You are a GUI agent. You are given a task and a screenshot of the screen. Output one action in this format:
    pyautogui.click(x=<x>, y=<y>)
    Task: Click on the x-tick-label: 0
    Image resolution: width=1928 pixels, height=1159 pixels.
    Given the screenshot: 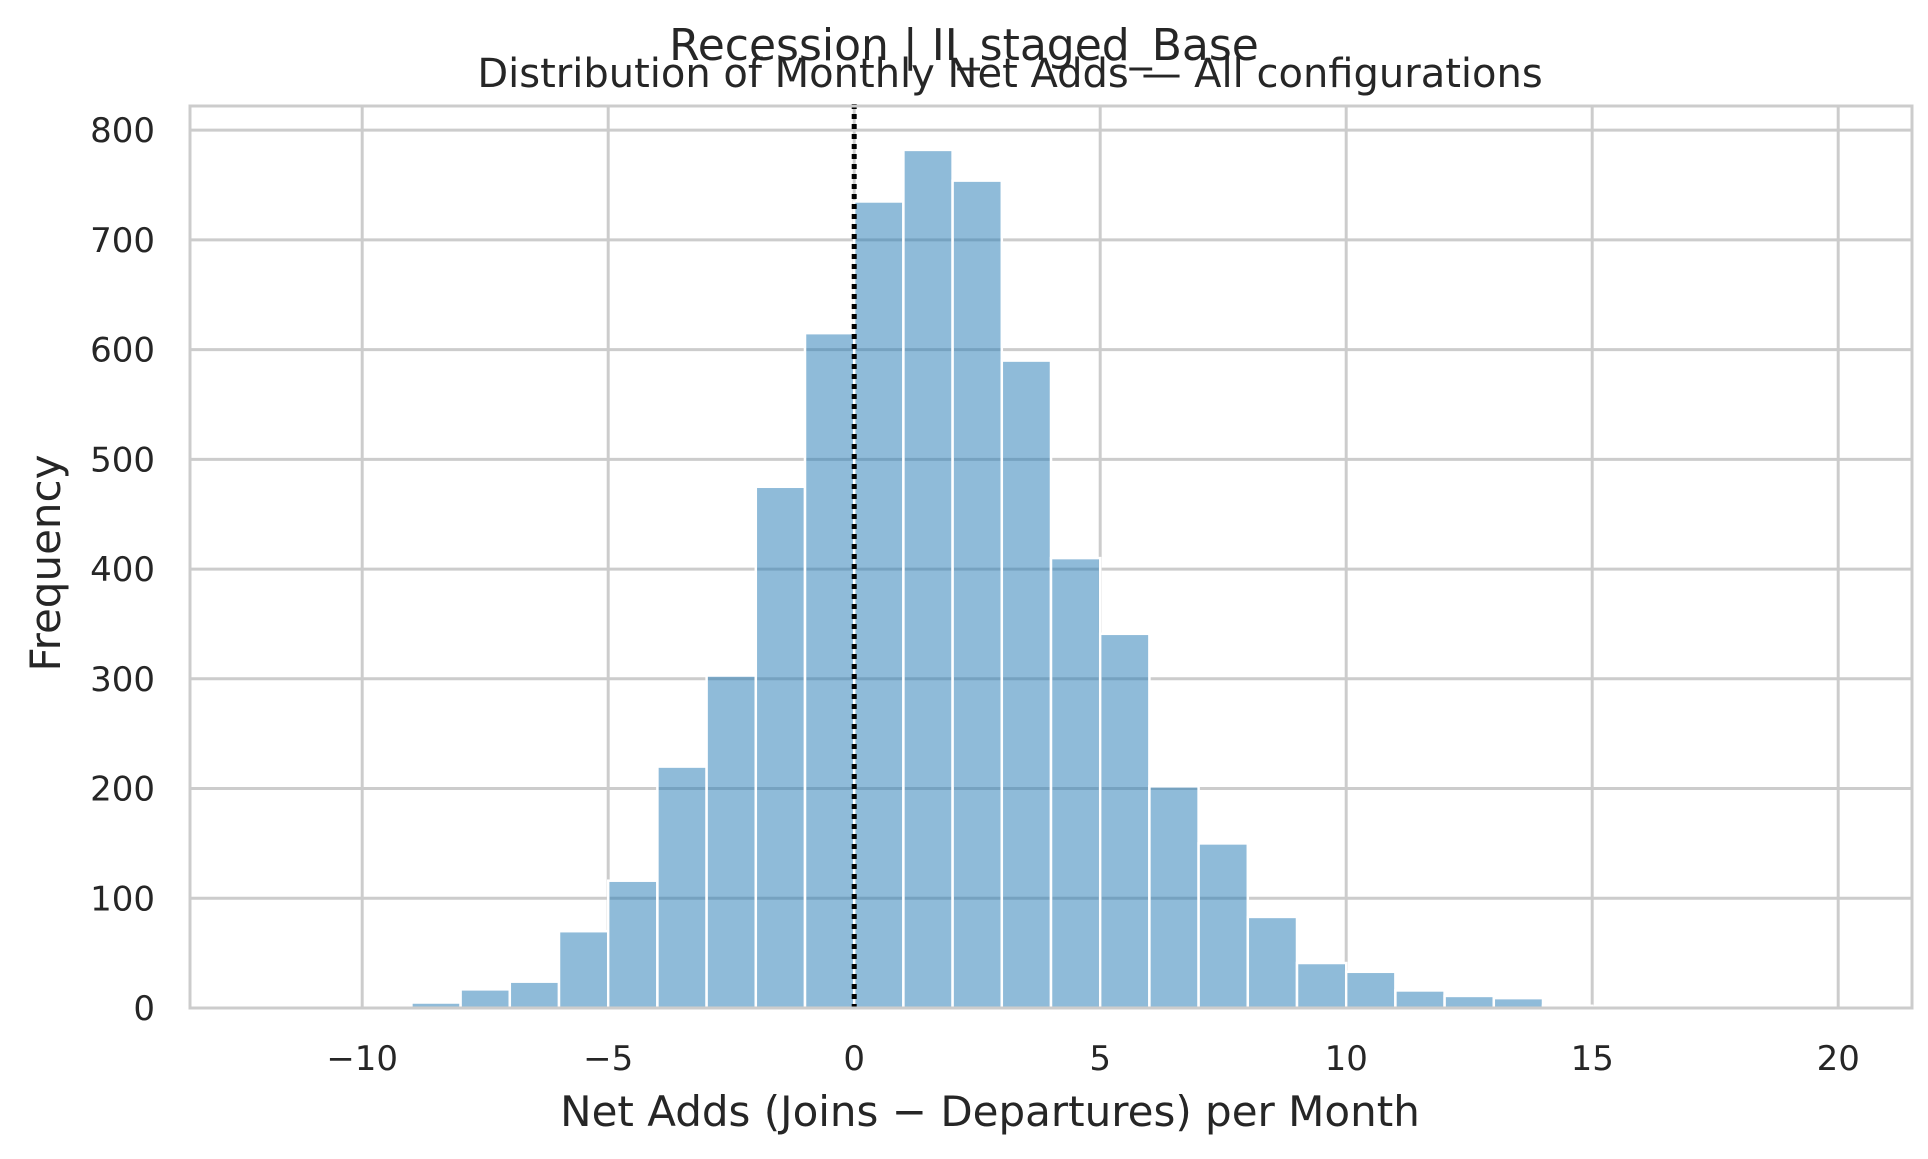 What is the action you would take?
    pyautogui.click(x=854, y=1059)
    